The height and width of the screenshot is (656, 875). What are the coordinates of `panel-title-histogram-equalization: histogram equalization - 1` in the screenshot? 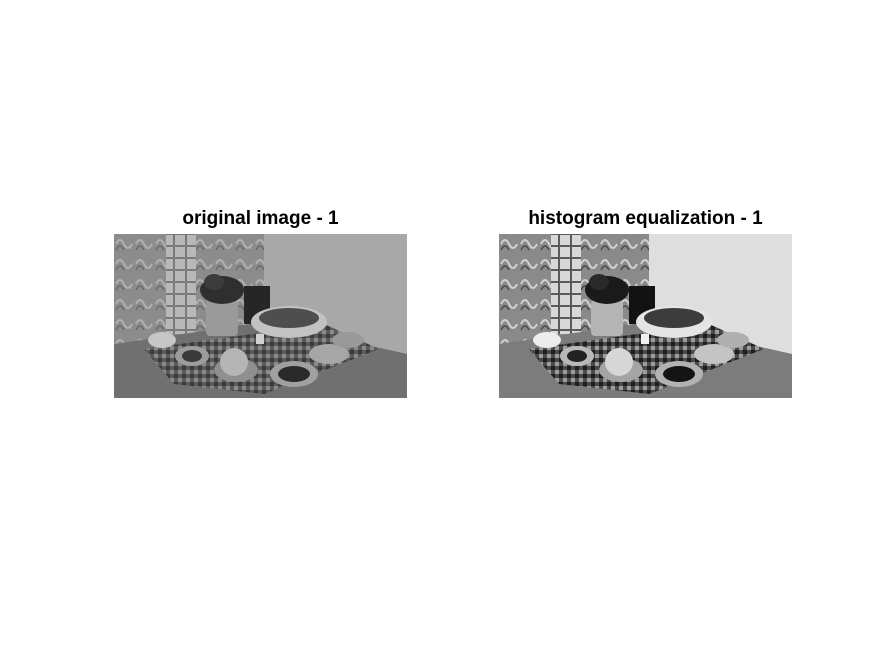 It's located at (645, 218).